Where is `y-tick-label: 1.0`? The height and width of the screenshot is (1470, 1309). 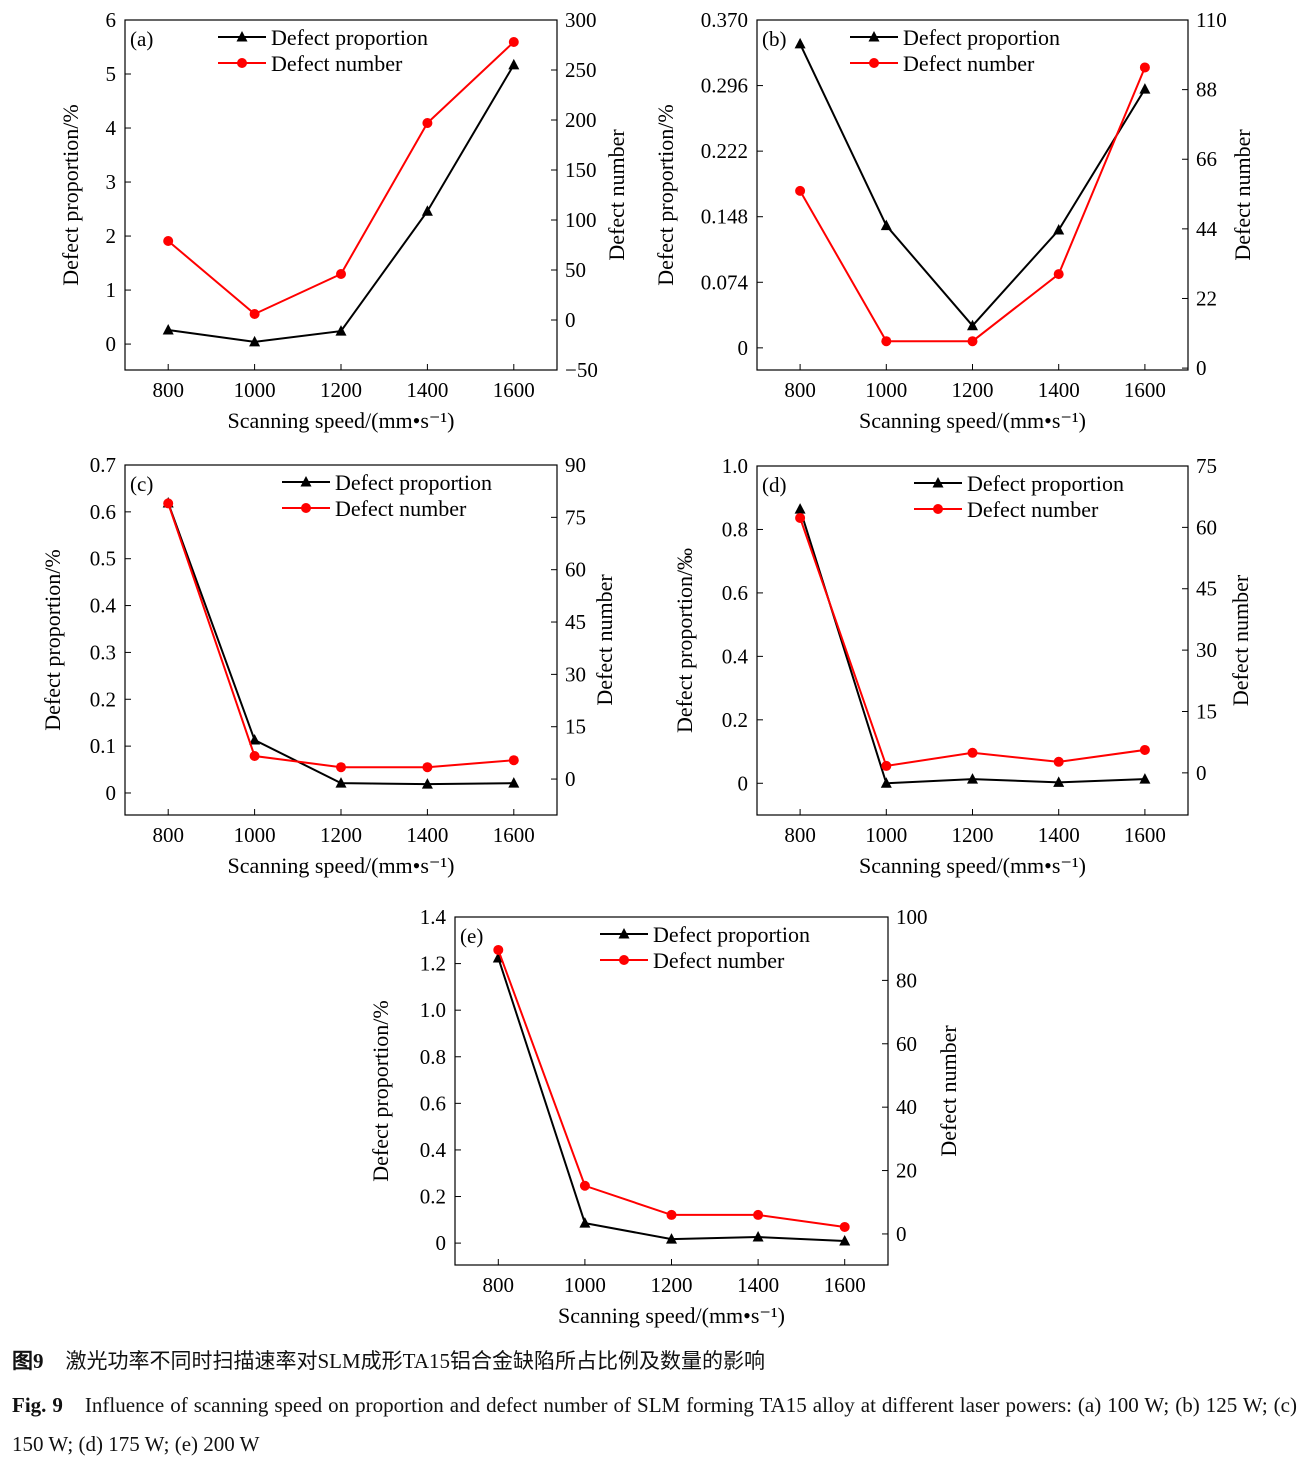
y-tick-label: 1.0 is located at coordinates (735, 466).